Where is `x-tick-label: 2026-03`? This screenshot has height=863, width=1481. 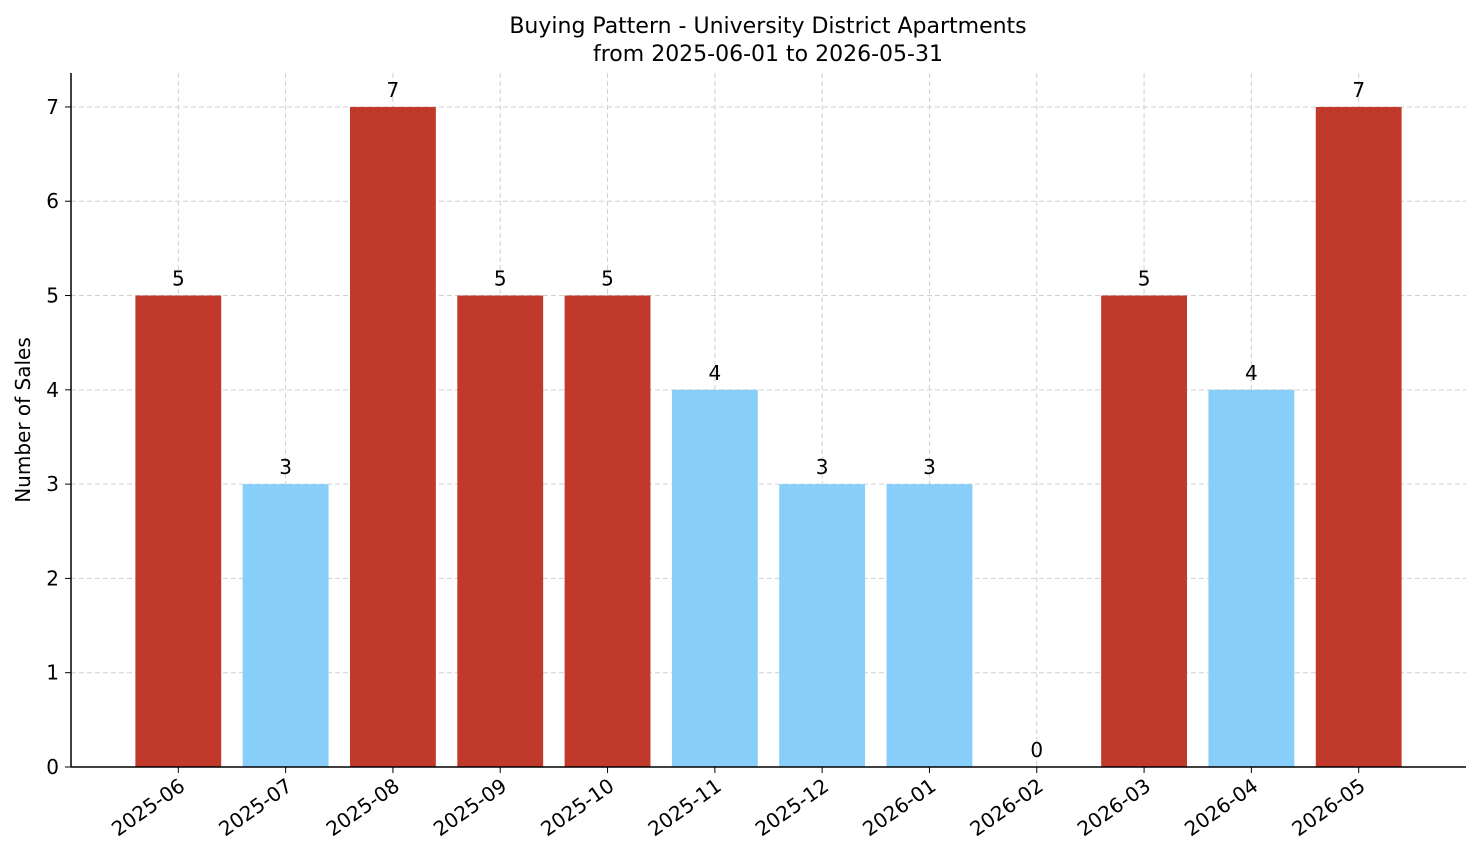
x-tick-label: 2026-03 is located at coordinates (1114, 807).